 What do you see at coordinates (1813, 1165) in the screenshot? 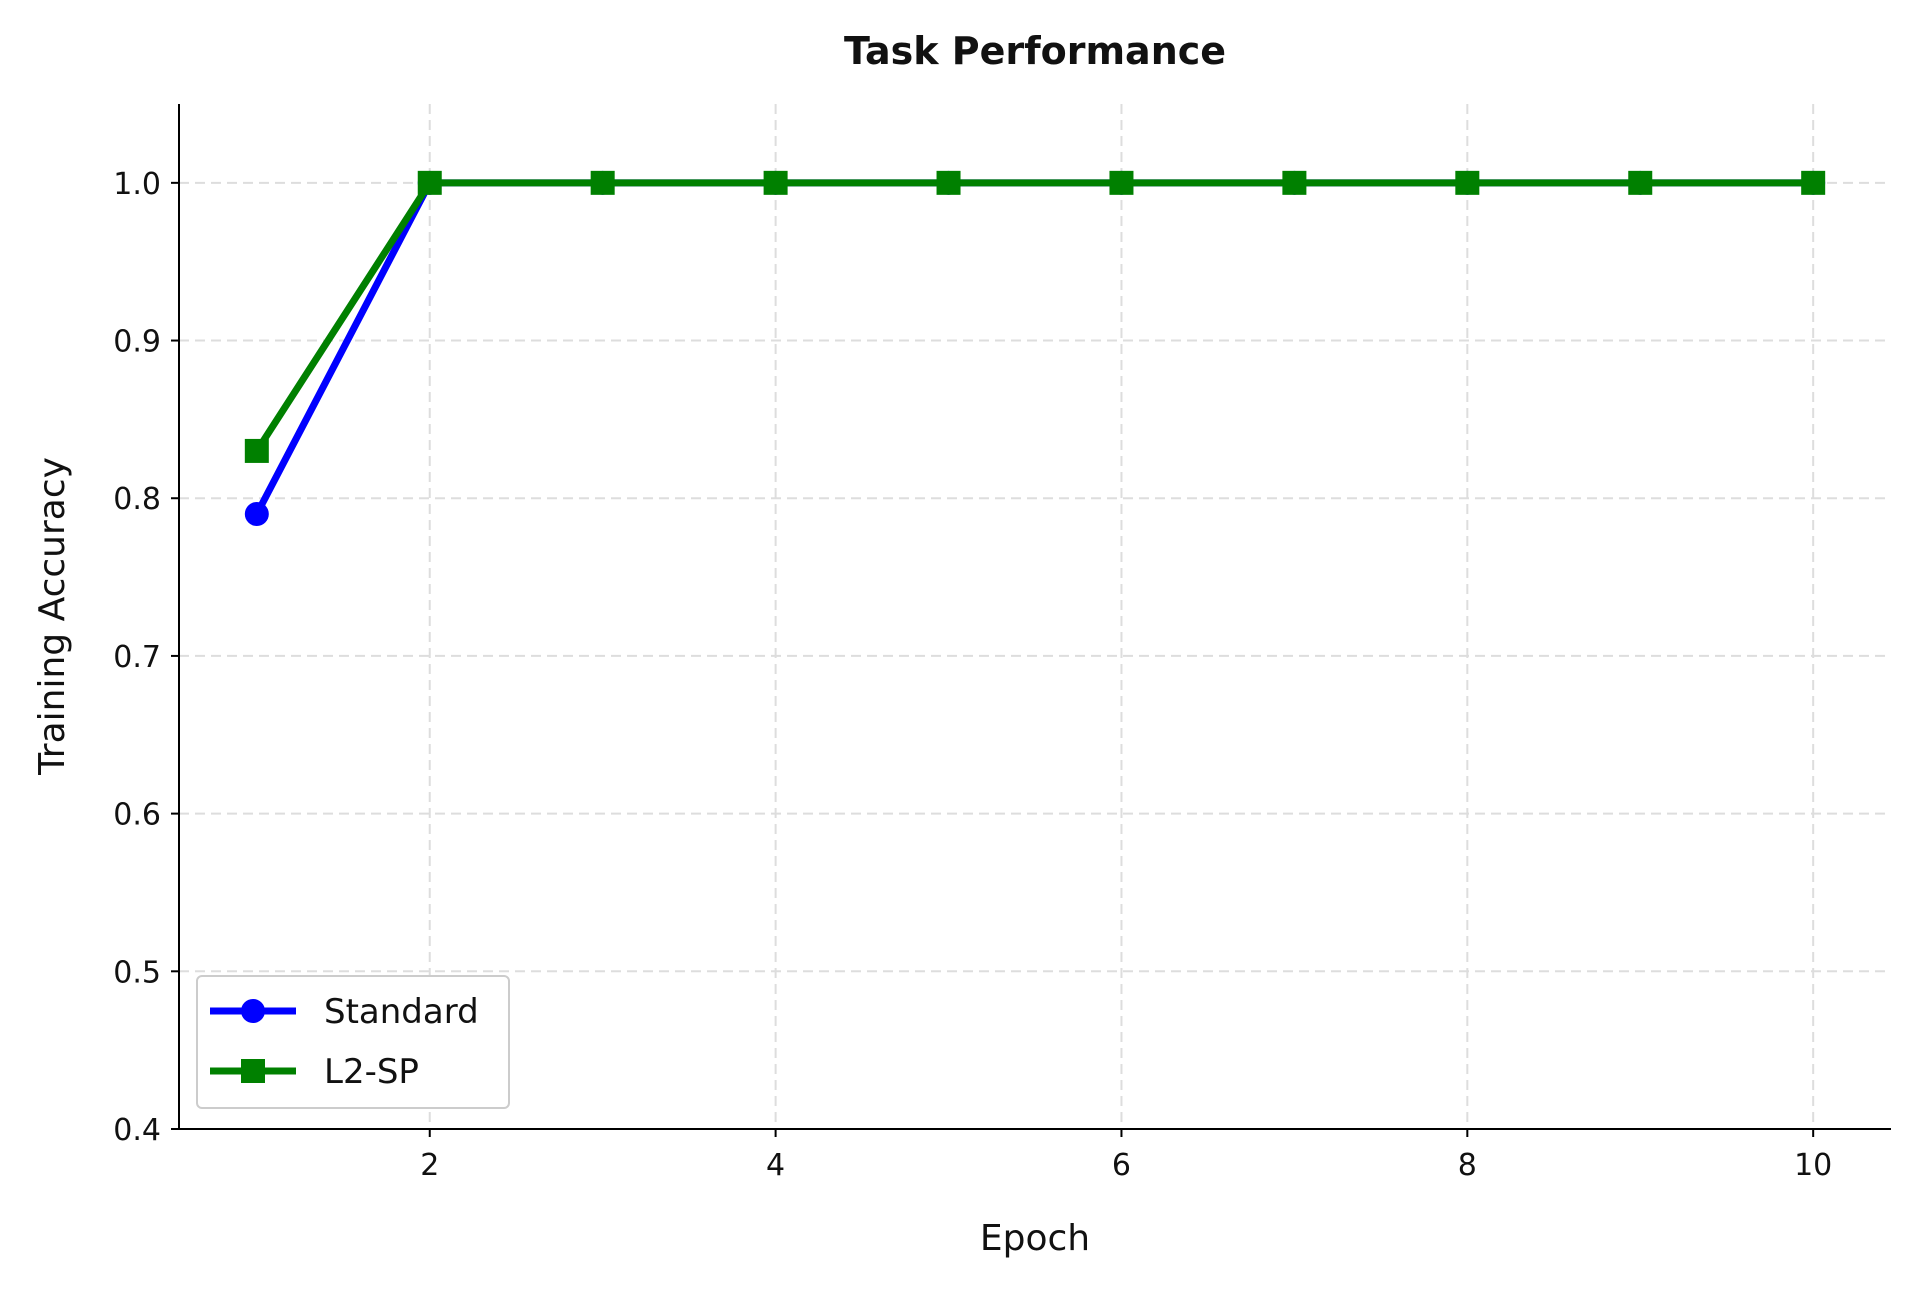
I see `x-tick-label: 10` at bounding box center [1813, 1165].